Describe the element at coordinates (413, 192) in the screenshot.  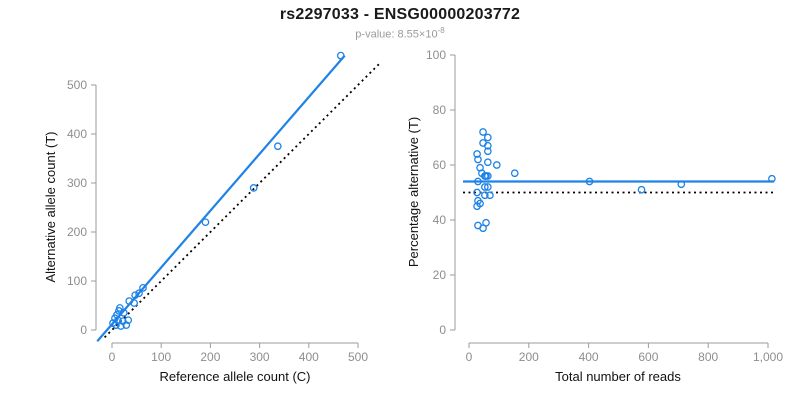
I see `y-axis-label: Percentage alternative (T)` at that location.